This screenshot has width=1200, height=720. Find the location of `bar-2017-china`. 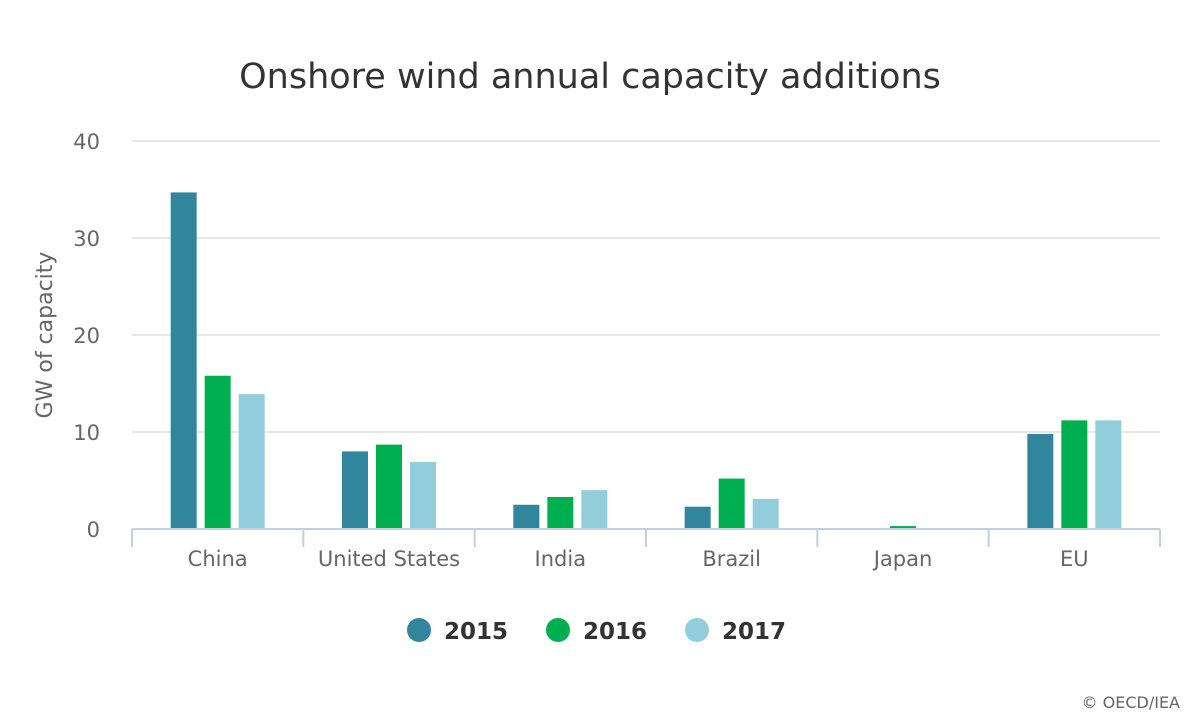

bar-2017-china is located at coordinates (251, 461).